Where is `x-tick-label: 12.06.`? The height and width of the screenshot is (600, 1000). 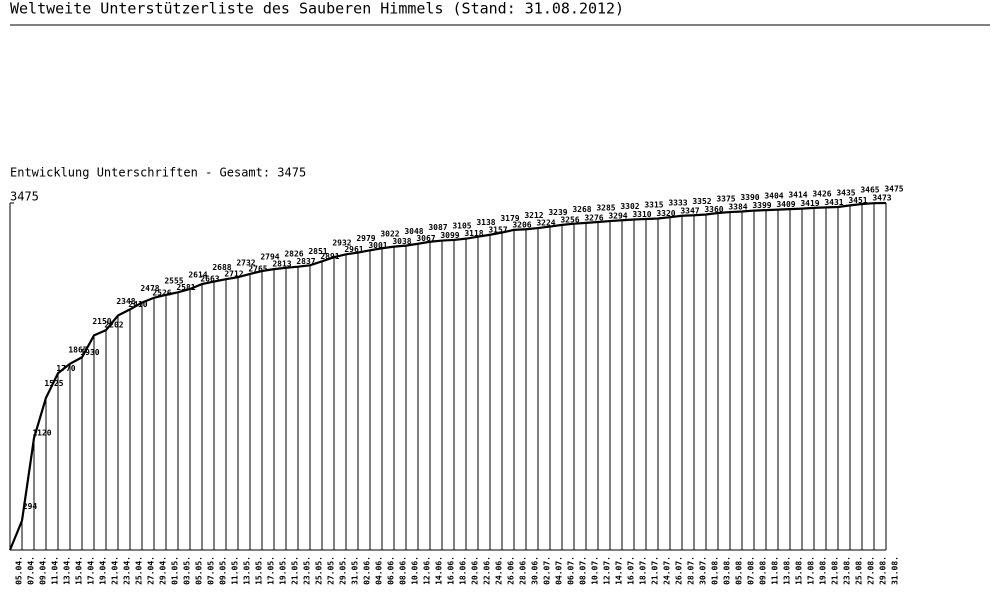 x-tick-label: 12.06. is located at coordinates (427, 570).